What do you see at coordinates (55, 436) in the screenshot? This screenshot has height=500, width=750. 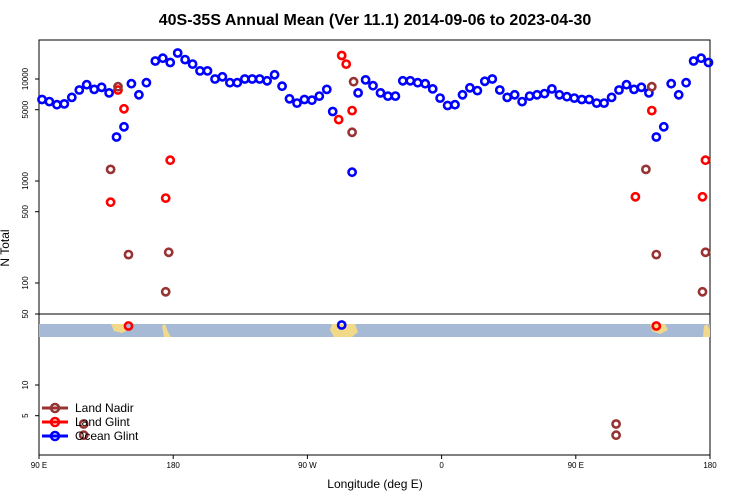 I see `legend-marker-ocean-glint` at bounding box center [55, 436].